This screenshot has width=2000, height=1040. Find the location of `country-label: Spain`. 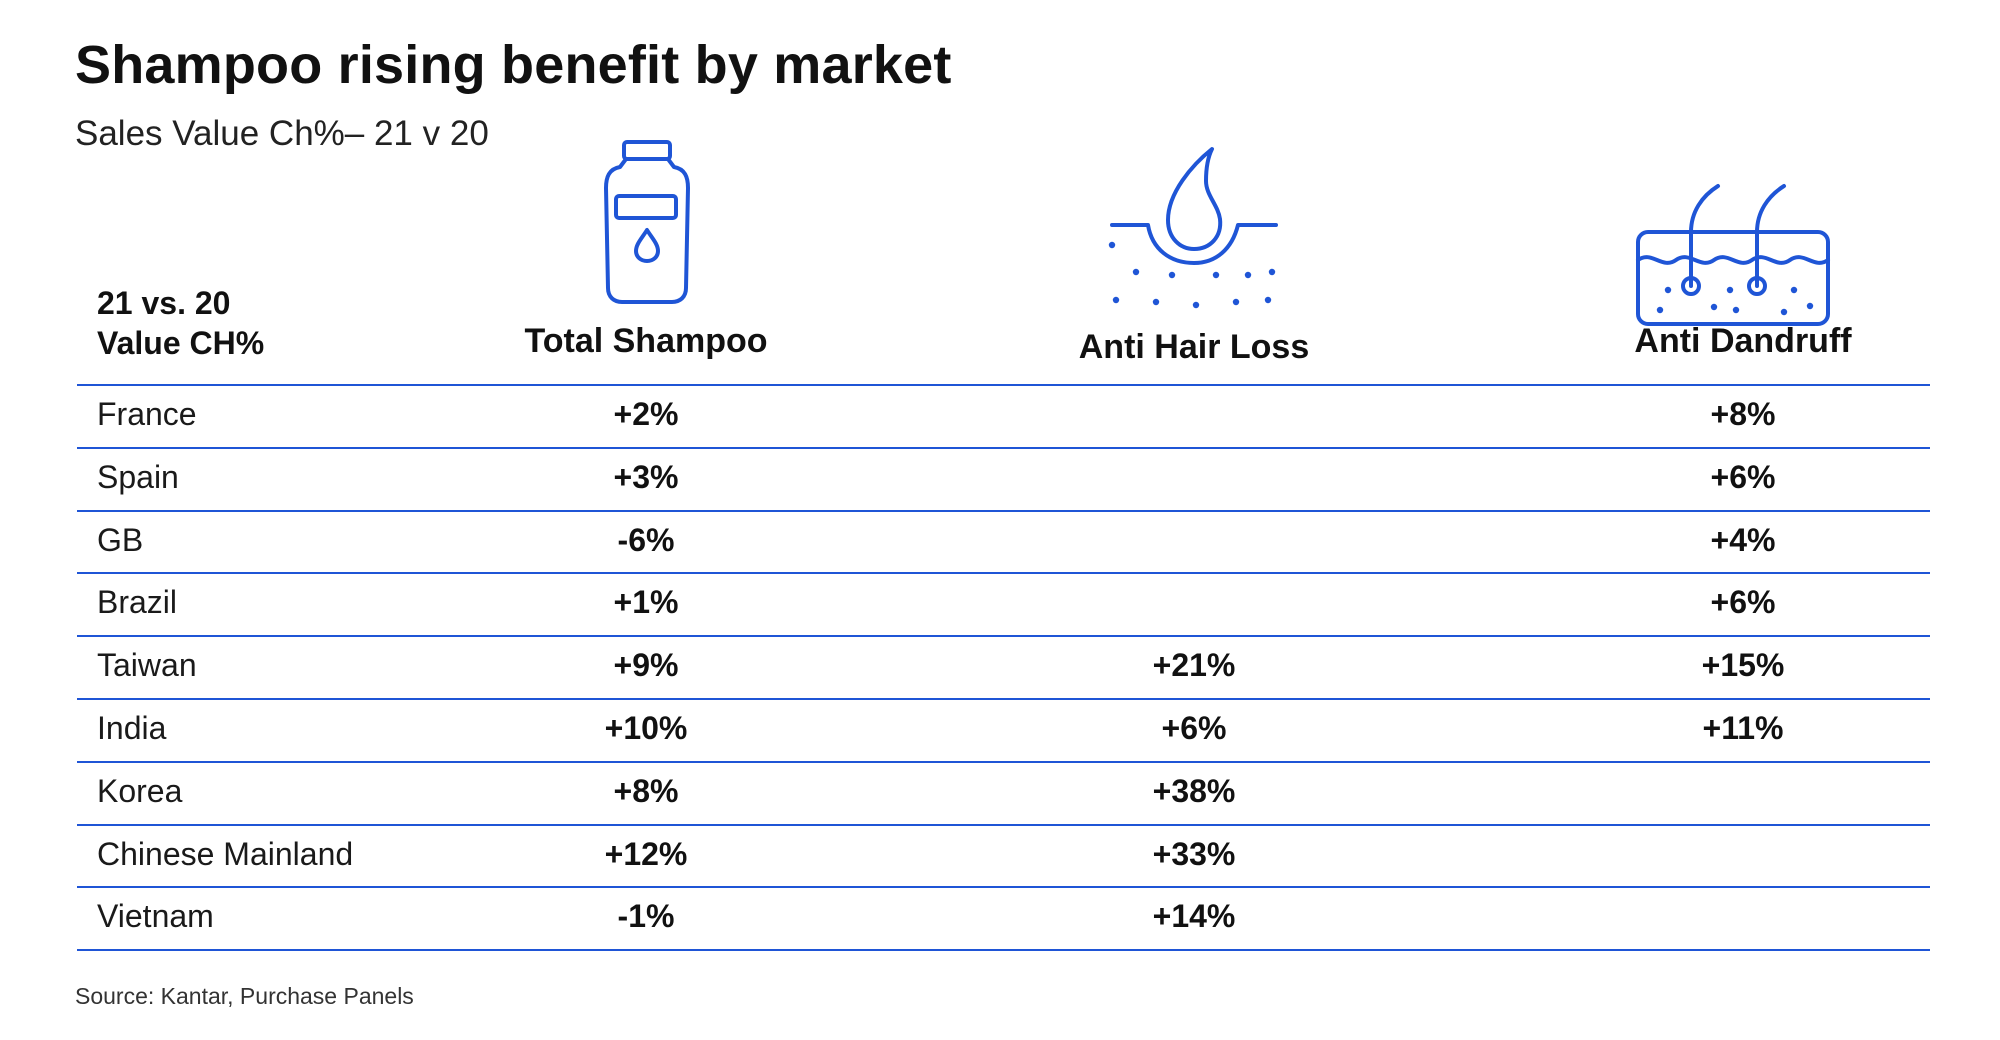

country-label: Spain is located at coordinates (138, 476).